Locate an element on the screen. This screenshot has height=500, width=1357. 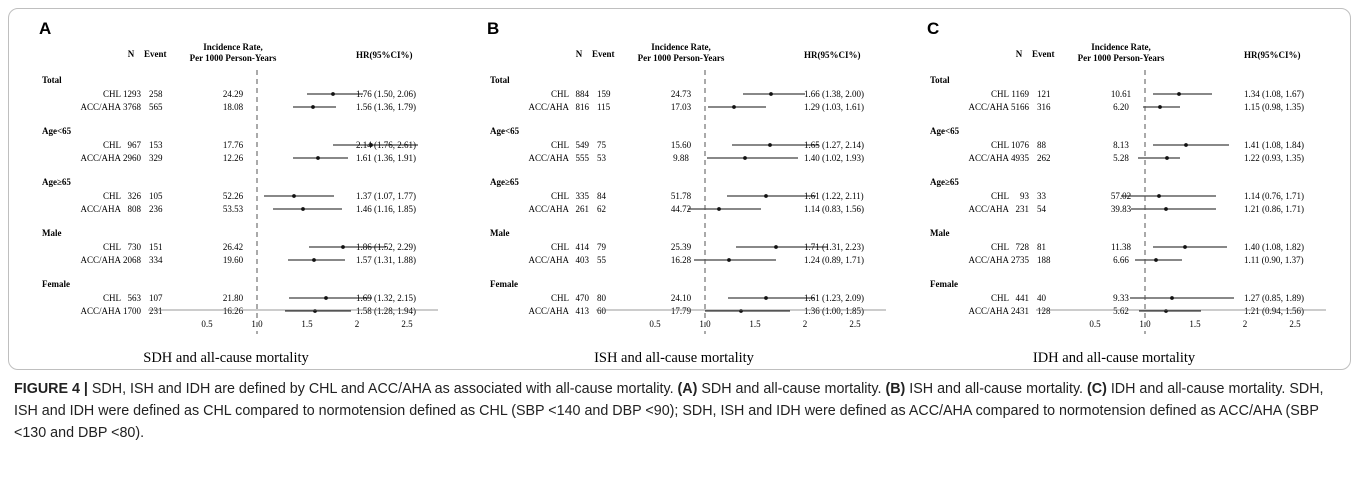
panel-b-row-n: 884 is located at coordinates (583, 94).